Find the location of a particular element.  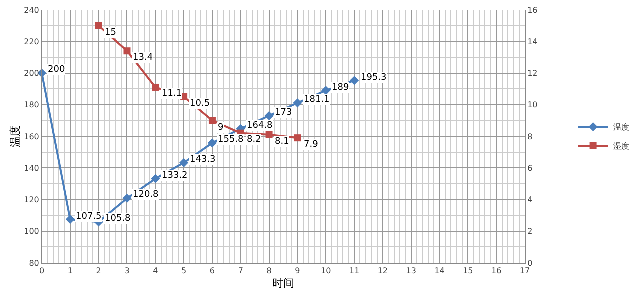

x-tick-label: 2 is located at coordinates (99, 271).